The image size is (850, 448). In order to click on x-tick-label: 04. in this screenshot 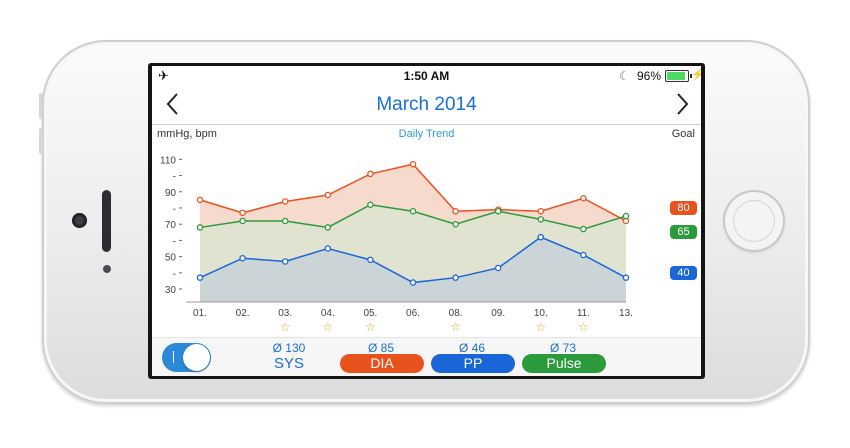, I will do `click(328, 313)`.